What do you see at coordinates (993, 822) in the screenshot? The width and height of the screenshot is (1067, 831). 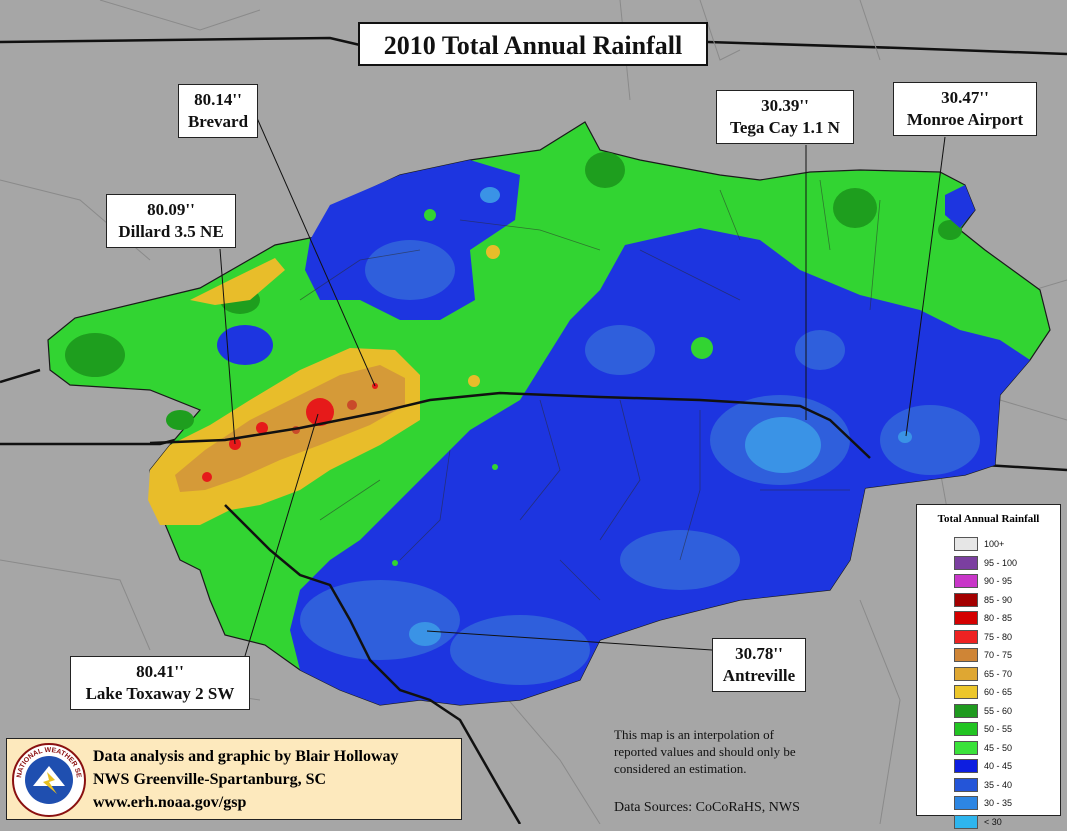 I see `legend-label: < 30` at bounding box center [993, 822].